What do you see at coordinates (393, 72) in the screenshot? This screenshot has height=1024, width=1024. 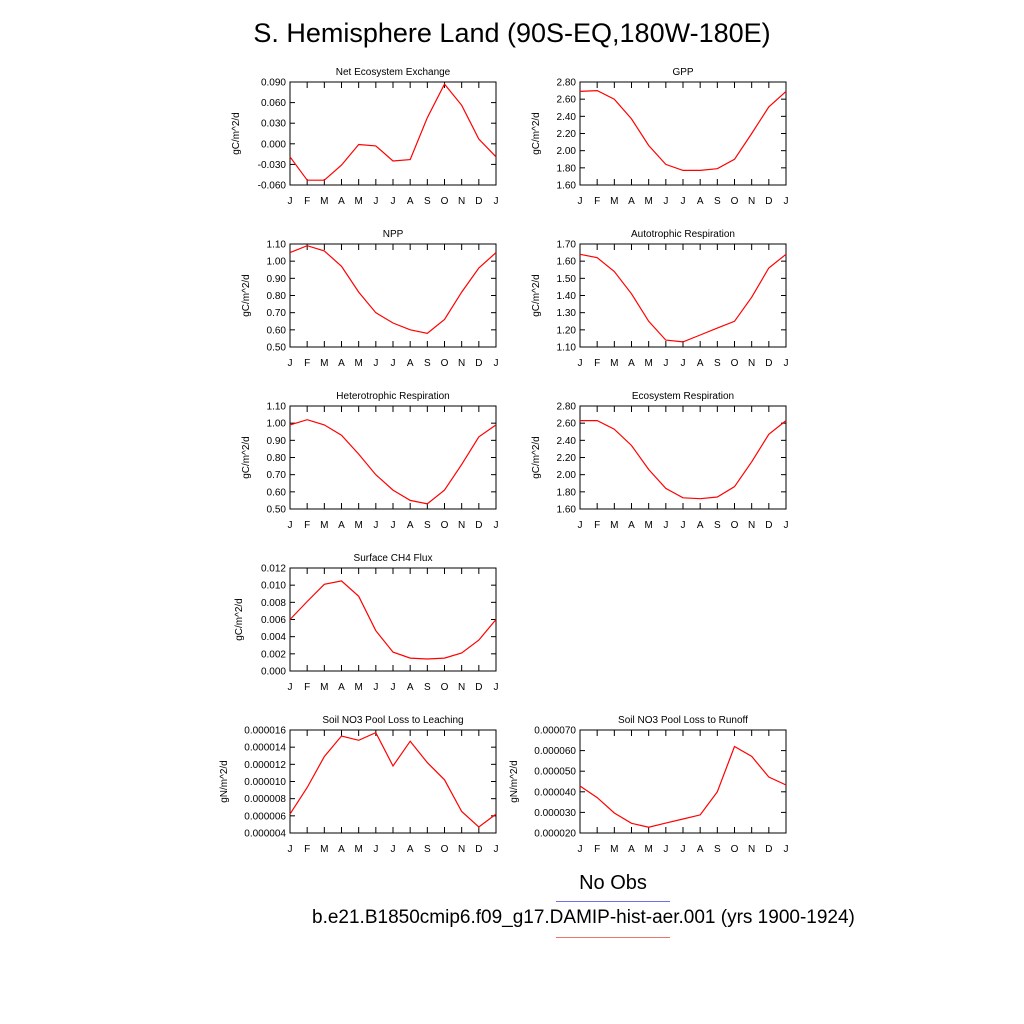 I see `chart-title: Net Ecosystem Exchange` at bounding box center [393, 72].